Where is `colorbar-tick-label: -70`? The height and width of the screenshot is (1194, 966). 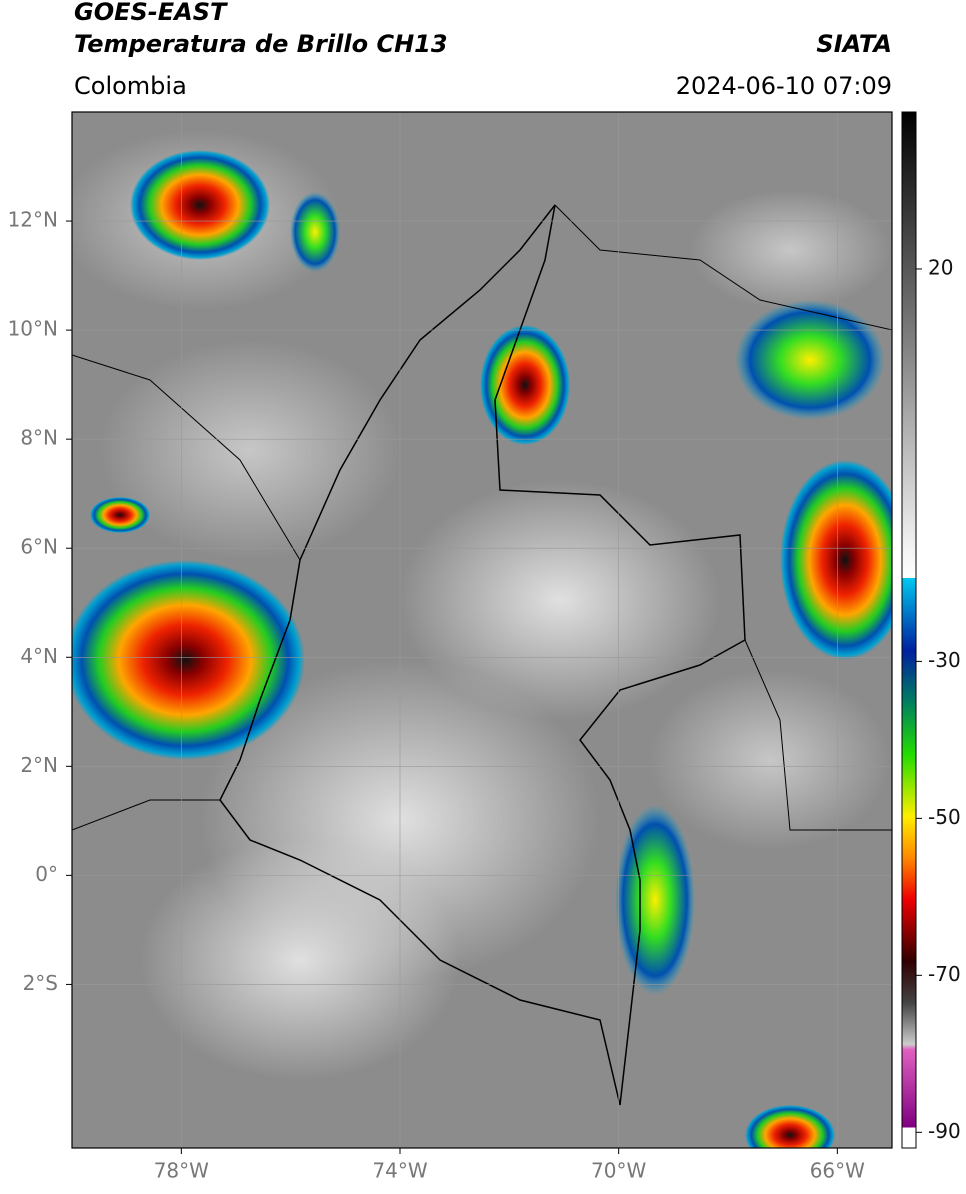 colorbar-tick-label: -70 is located at coordinates (944, 974).